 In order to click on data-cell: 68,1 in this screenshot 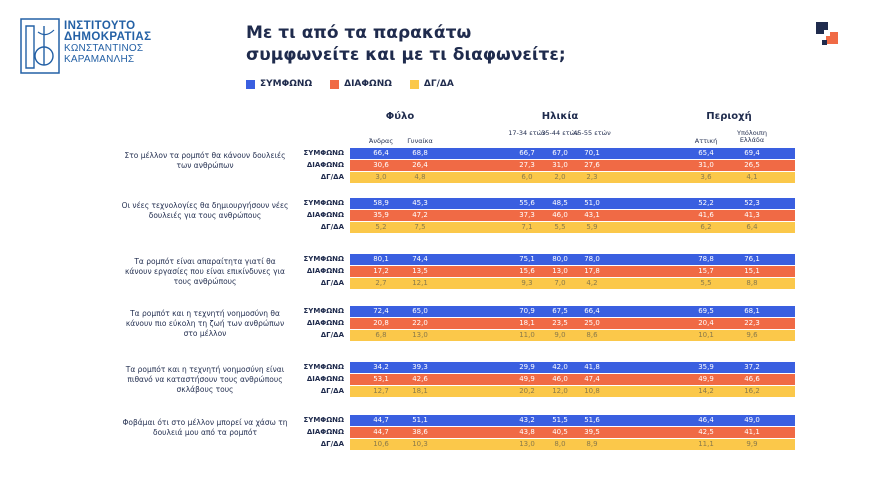, I will do `click(752, 311)`.